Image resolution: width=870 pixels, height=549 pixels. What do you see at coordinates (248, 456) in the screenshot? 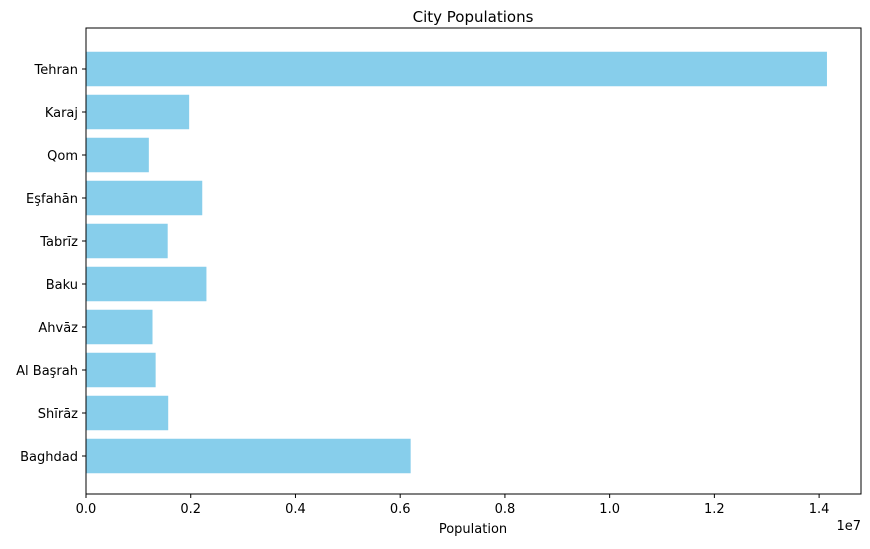
I see `bar-baghdad` at bounding box center [248, 456].